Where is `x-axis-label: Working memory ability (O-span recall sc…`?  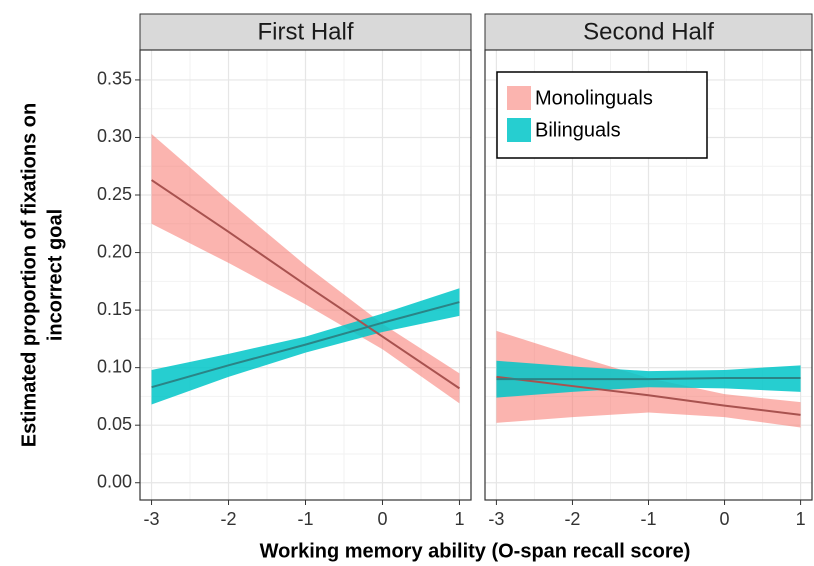
x-axis-label: Working memory ability (O-span recall sc… is located at coordinates (475, 551).